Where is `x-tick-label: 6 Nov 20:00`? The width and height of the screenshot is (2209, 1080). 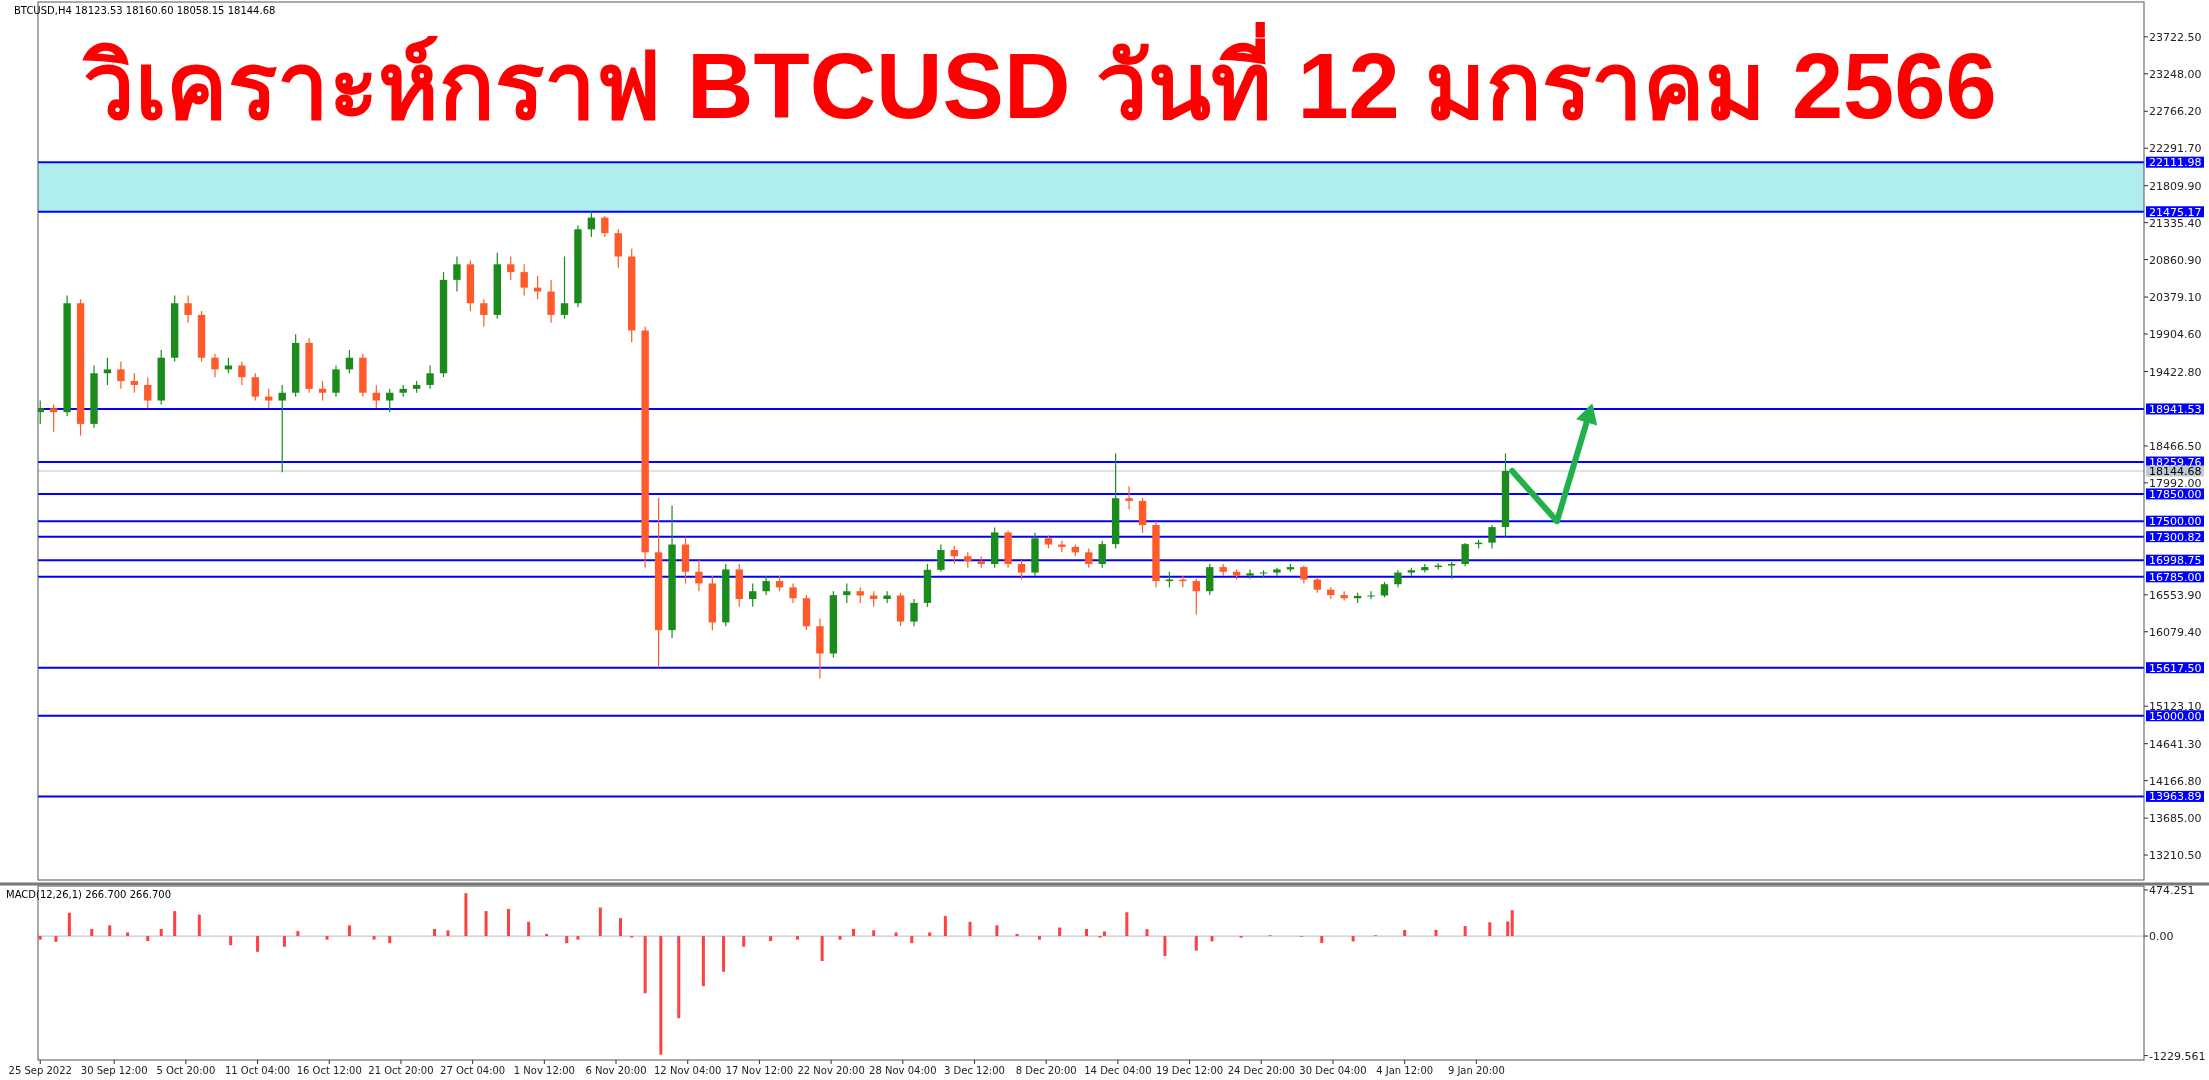
x-tick-label: 6 Nov 20:00 is located at coordinates (616, 1070).